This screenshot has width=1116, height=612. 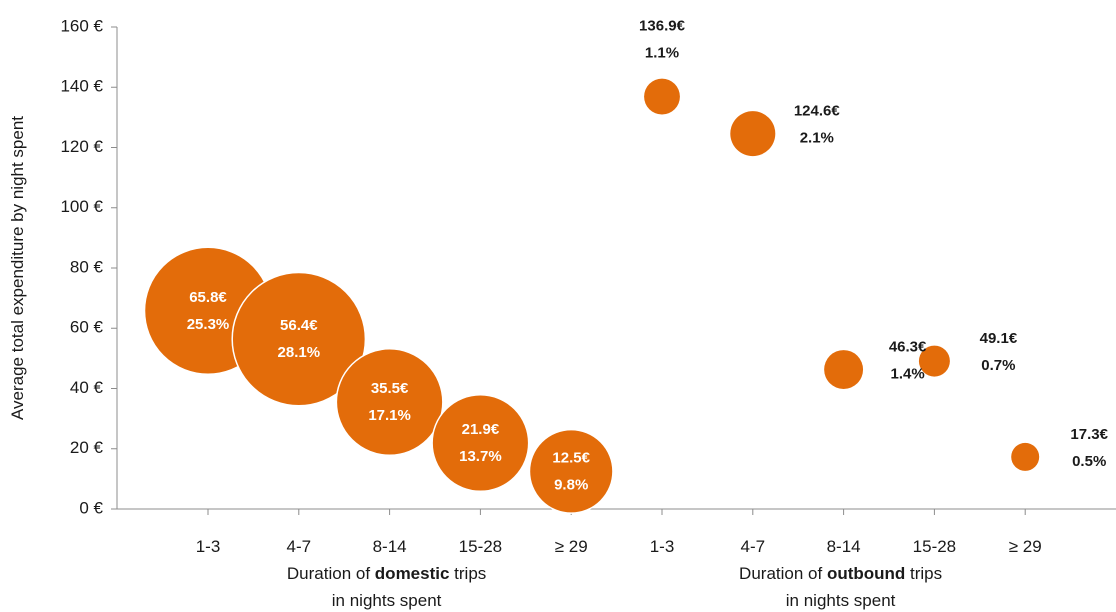 What do you see at coordinates (81, 206) in the screenshot?
I see `y-tick-label: 100 €` at bounding box center [81, 206].